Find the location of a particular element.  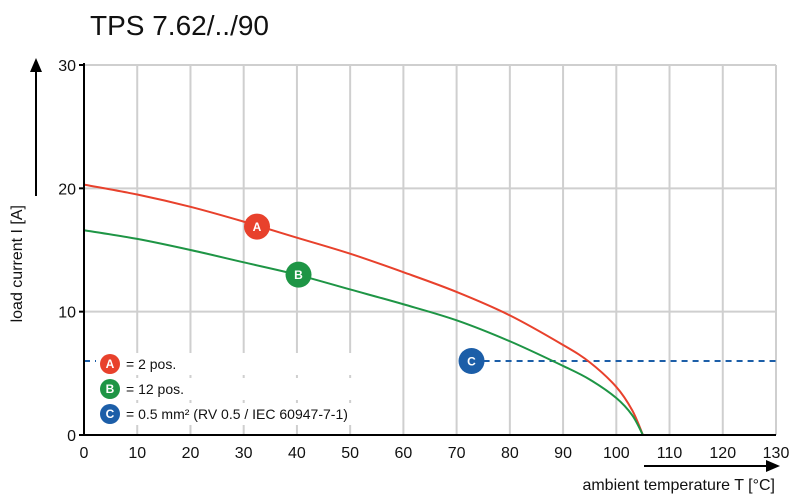

legend-bg-a is located at coordinates (246, 364).